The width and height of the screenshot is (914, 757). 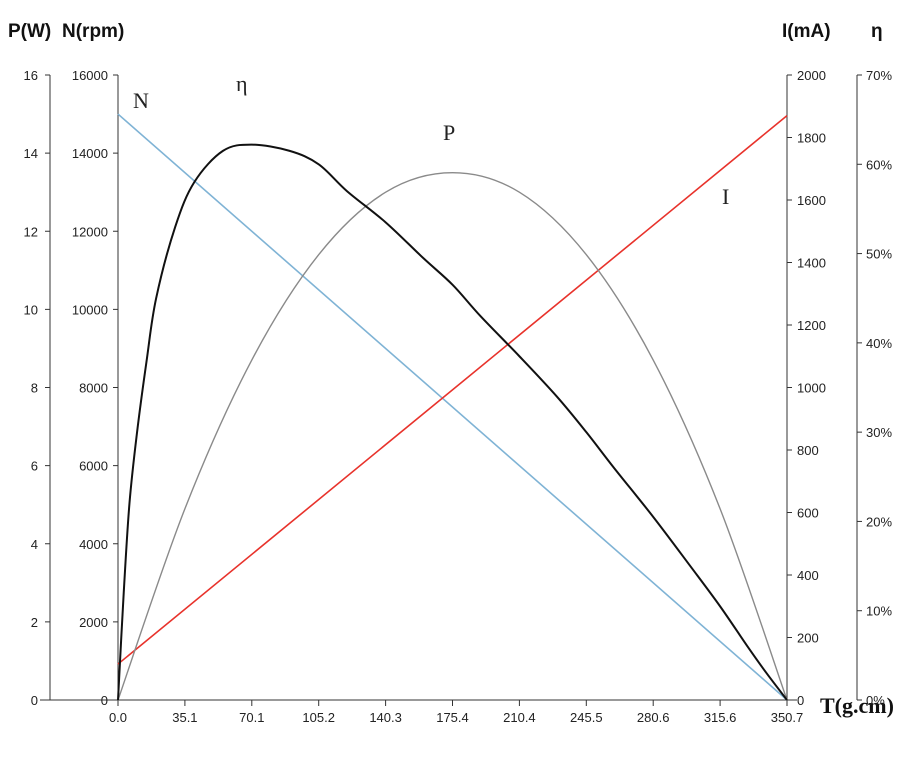 I want to click on i-axis-title: I(mA), so click(x=806, y=31).